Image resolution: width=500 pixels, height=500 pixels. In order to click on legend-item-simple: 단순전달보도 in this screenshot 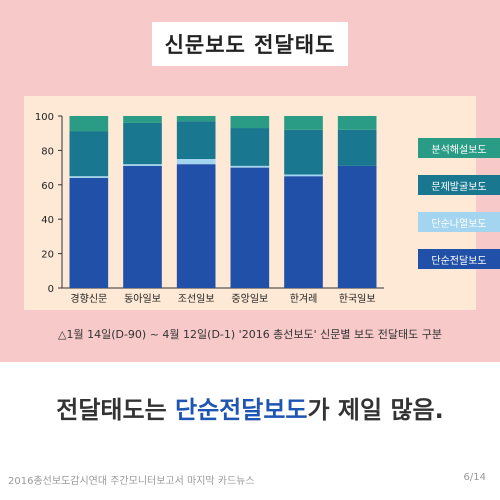, I will do `click(459, 259)`.